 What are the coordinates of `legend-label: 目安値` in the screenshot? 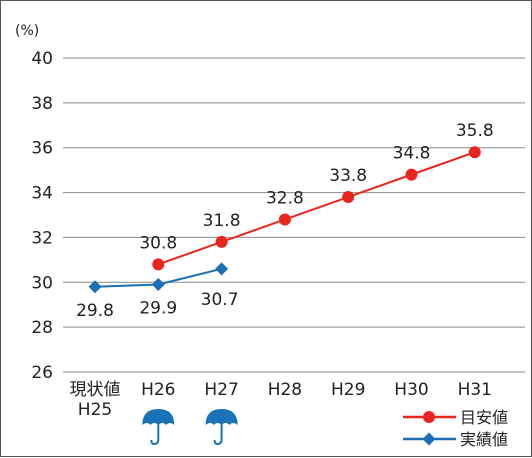 It's located at (484, 417).